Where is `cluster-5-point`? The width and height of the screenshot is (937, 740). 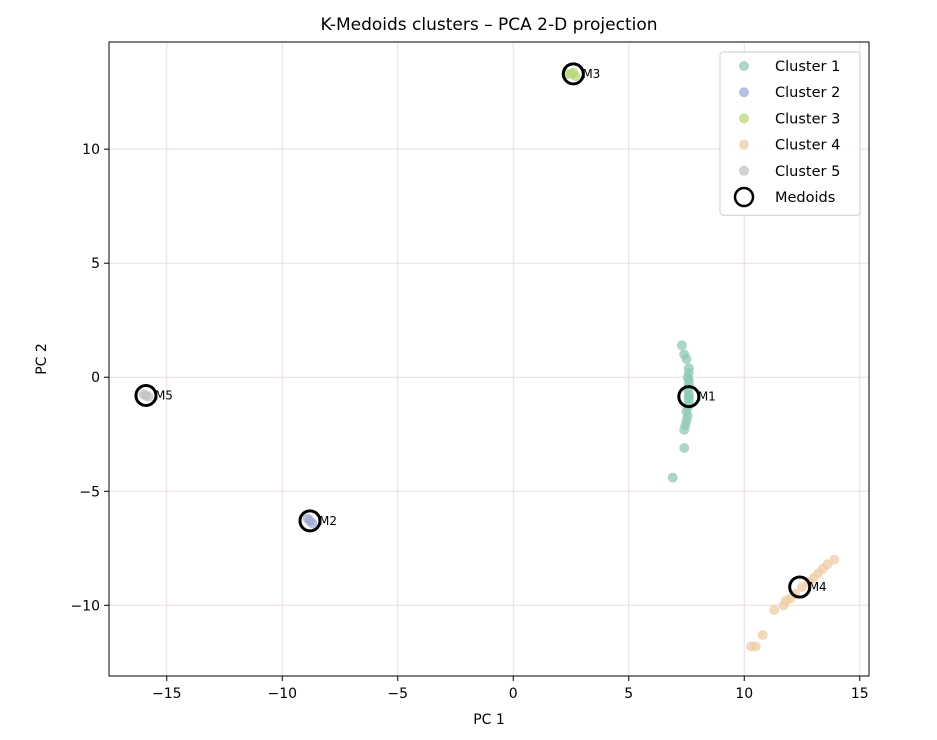 cluster-5-point is located at coordinates (143, 394).